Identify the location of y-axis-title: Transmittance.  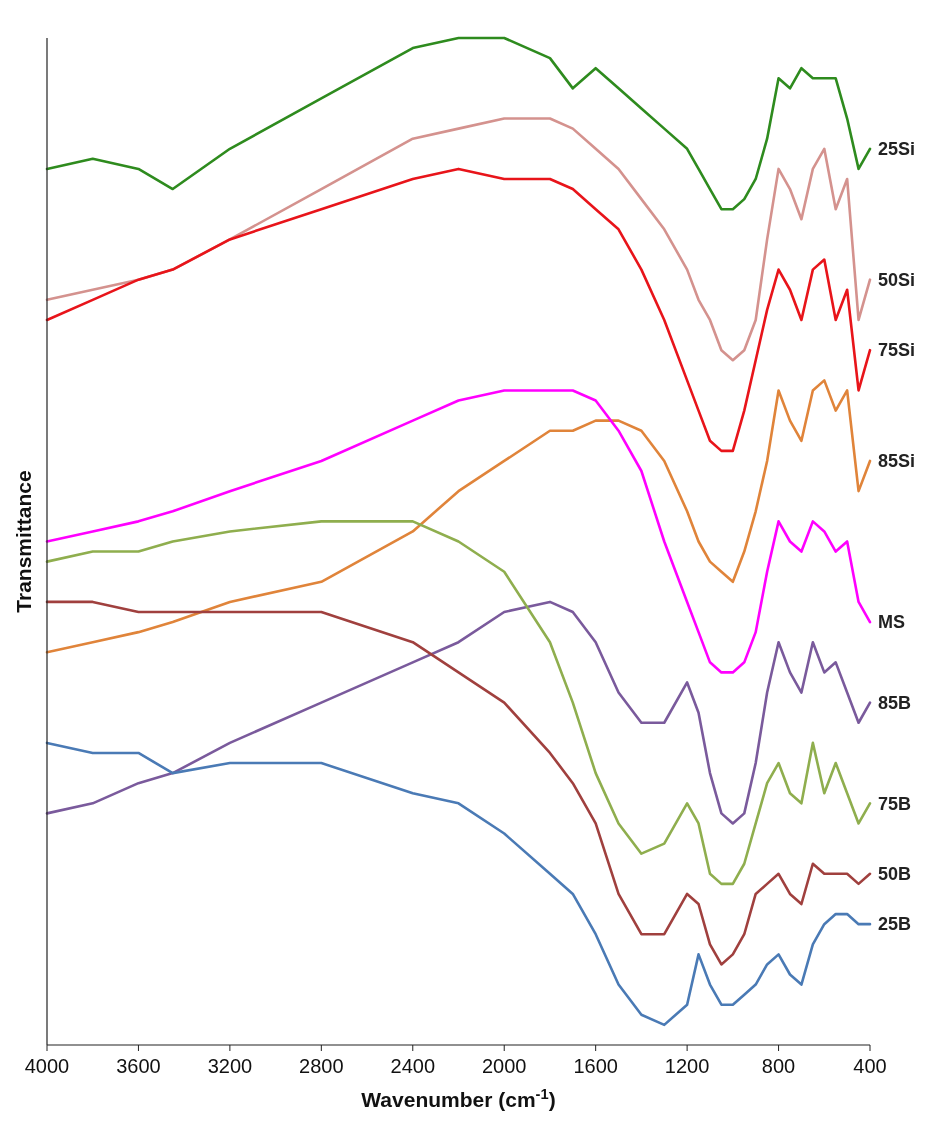
(23, 541).